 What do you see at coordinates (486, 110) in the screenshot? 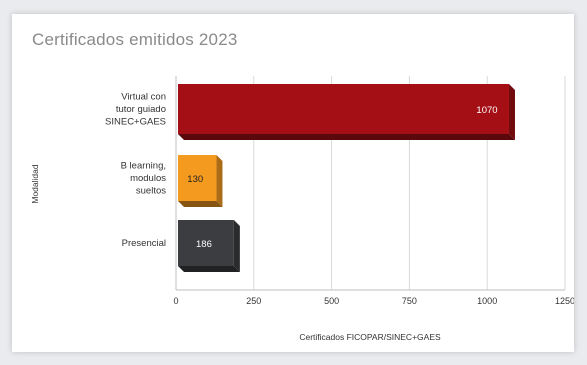
I see `data-label: 1070` at bounding box center [486, 110].